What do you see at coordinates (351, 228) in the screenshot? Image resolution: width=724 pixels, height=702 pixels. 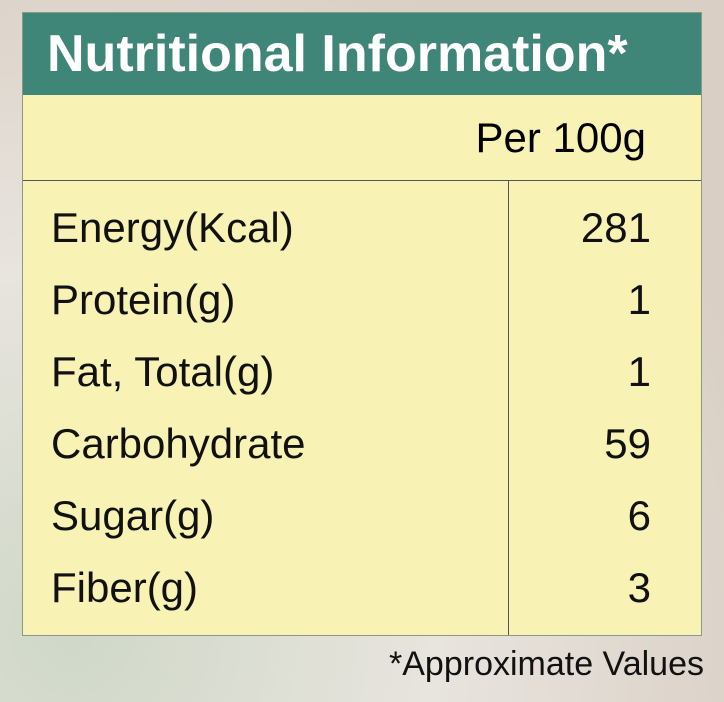 I see `nutrient-row: Energy(Kcal) 281` at bounding box center [351, 228].